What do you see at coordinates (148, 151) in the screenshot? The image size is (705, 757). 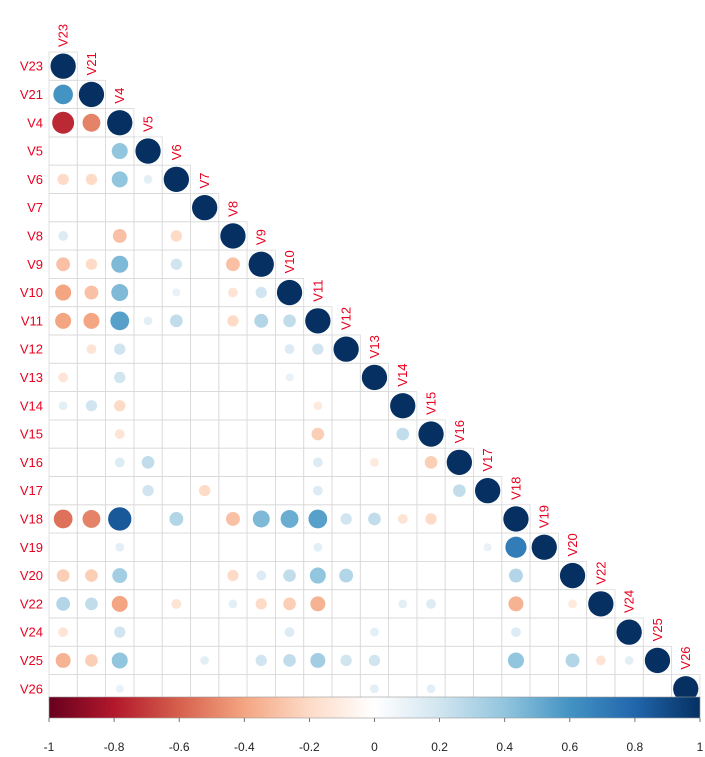 I see `corr-circle-V5-V5` at bounding box center [148, 151].